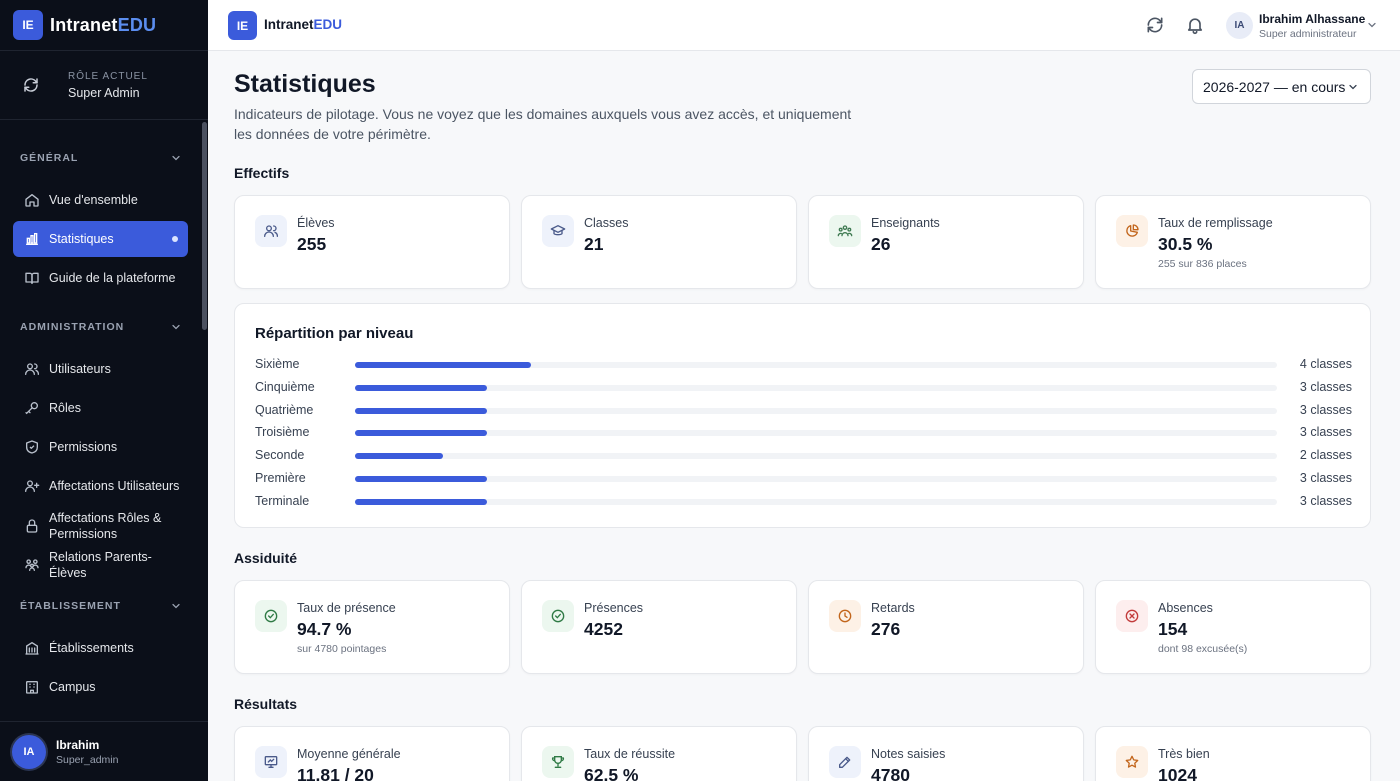  I want to click on user-role: Super_admin, so click(87, 759).